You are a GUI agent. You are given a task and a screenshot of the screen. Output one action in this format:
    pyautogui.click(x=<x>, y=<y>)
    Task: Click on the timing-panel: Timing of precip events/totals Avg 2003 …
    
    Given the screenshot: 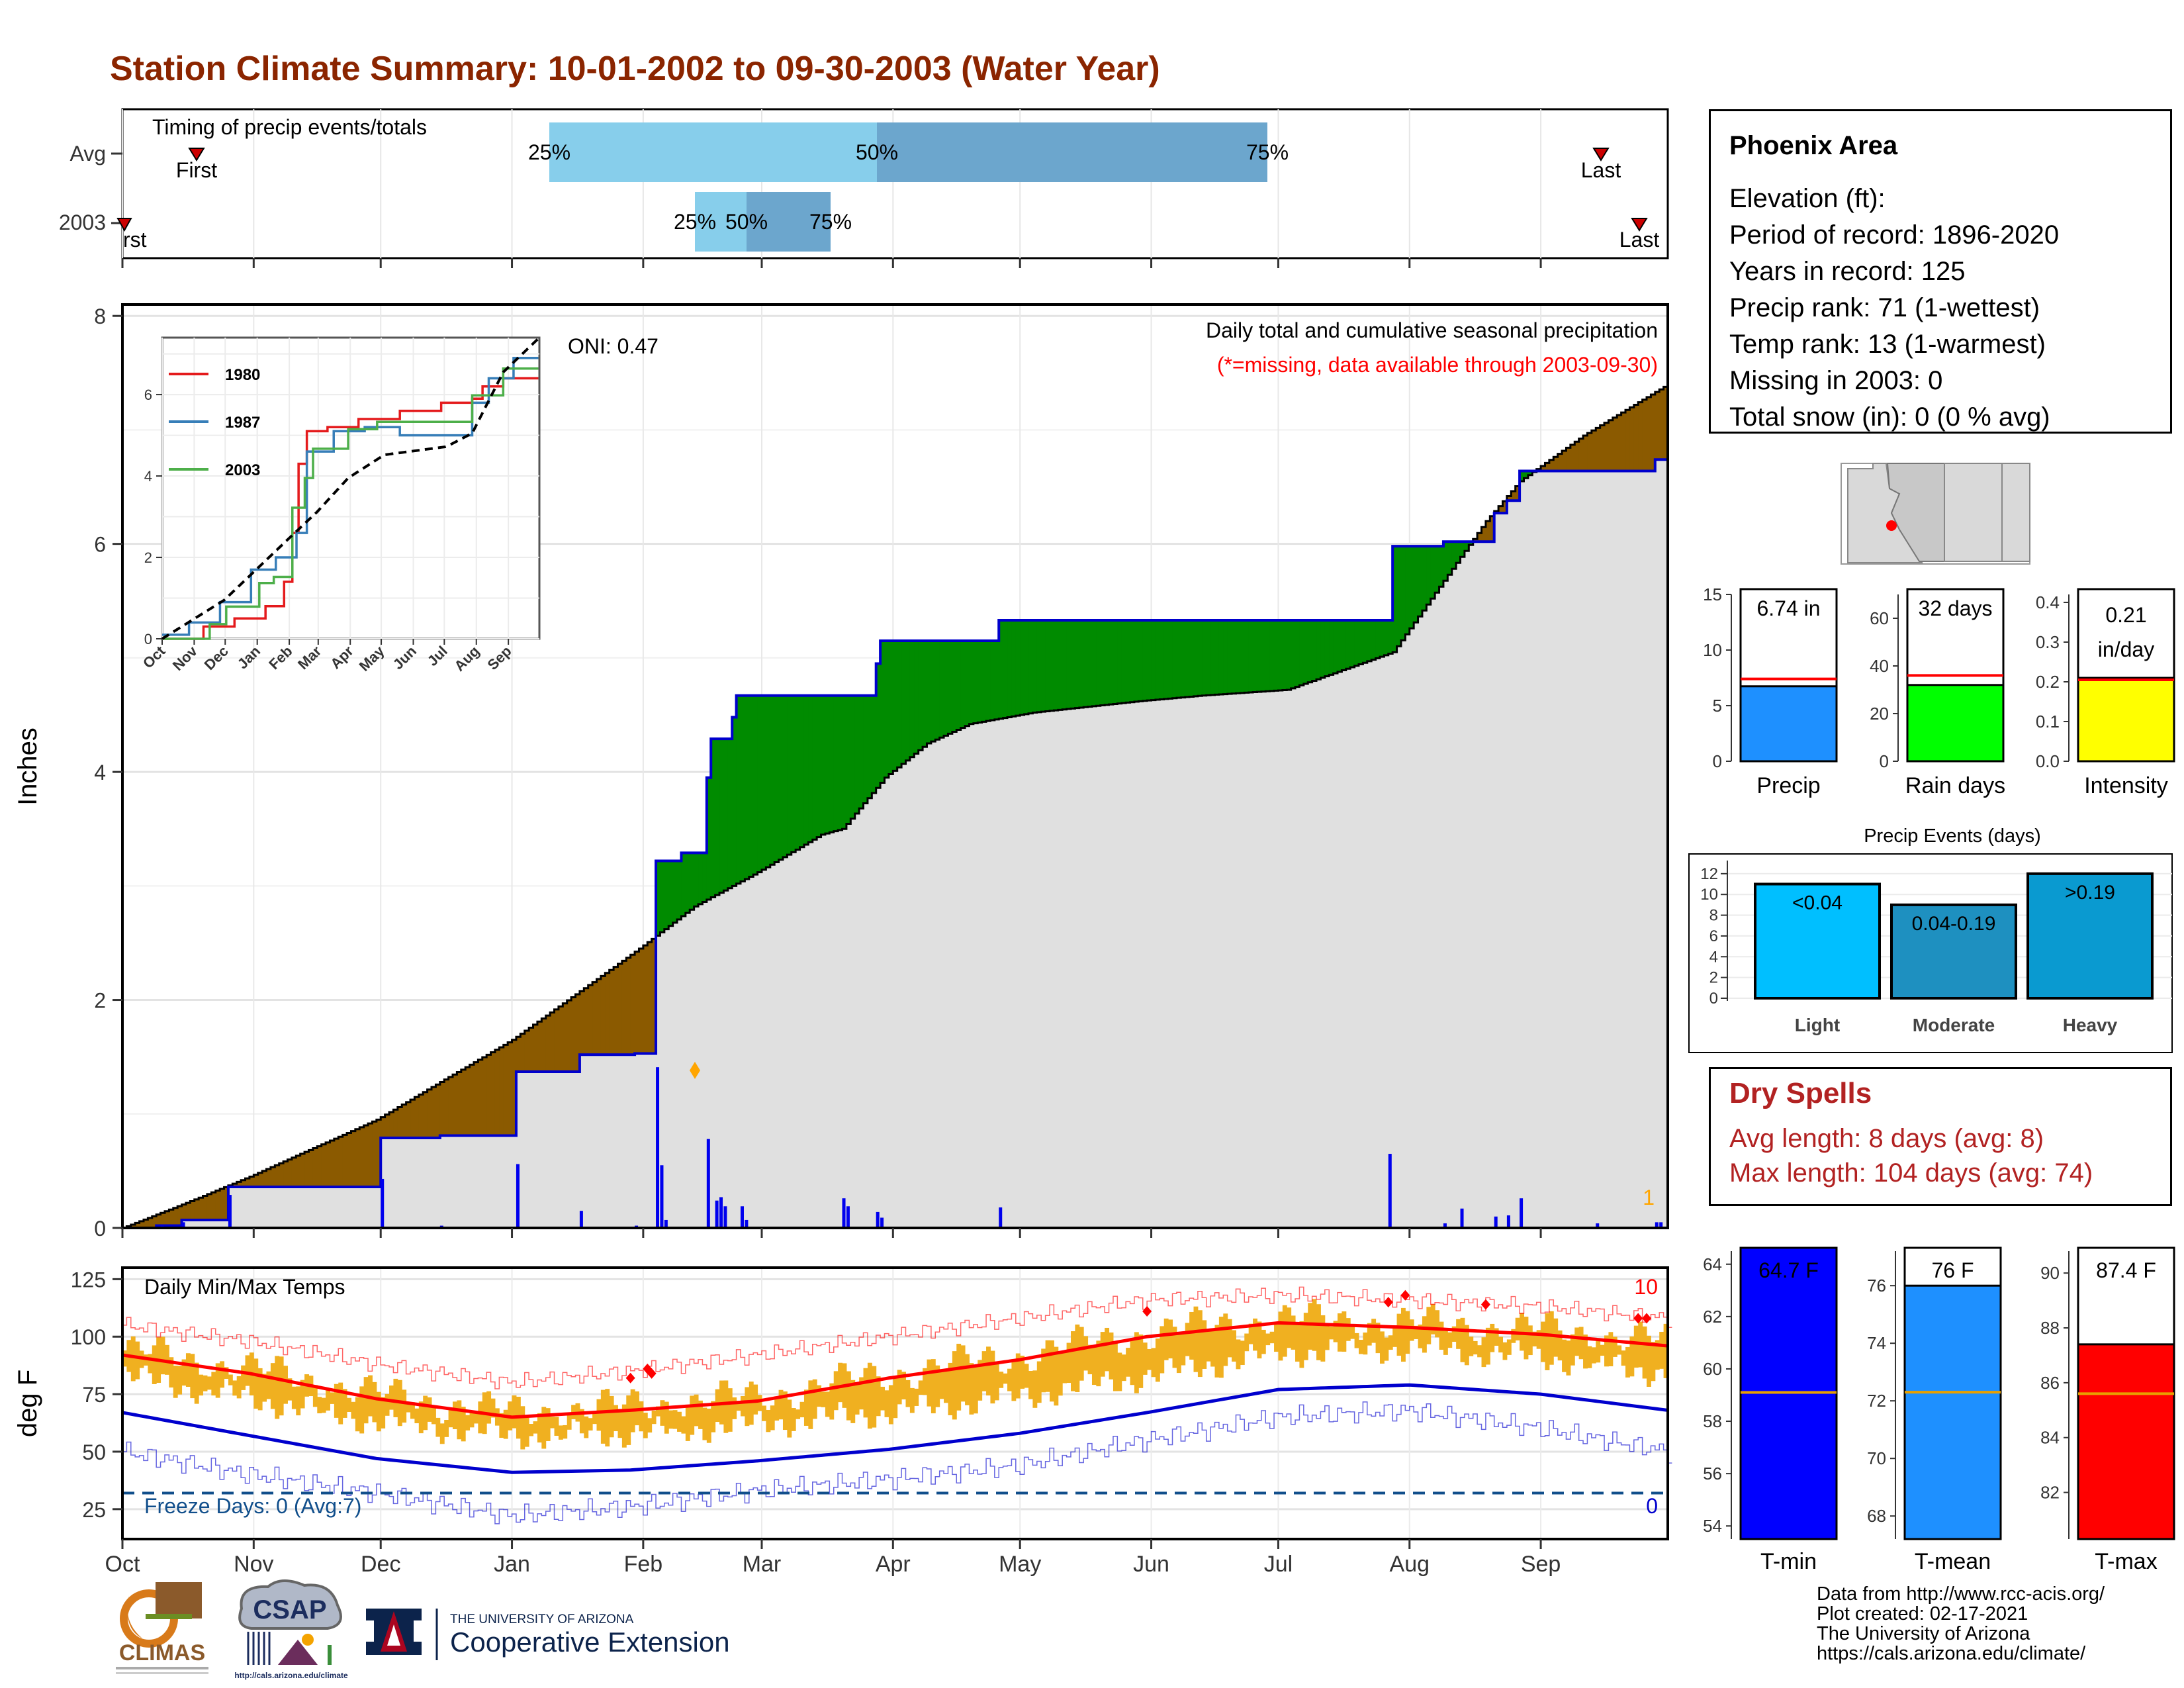 What is the action you would take?
    pyautogui.click(x=864, y=183)
    